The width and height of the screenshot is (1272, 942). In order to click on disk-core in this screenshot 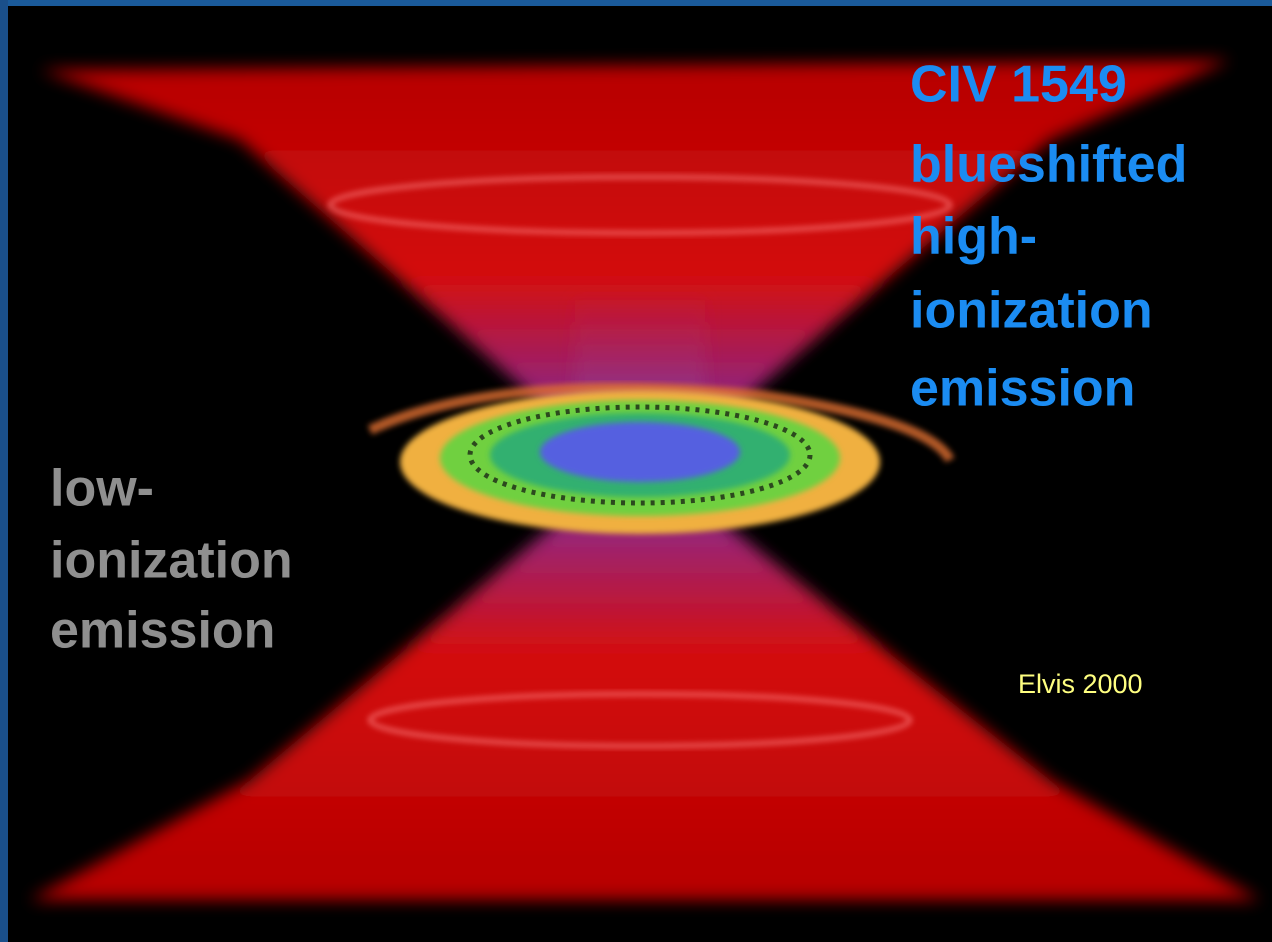, I will do `click(640, 452)`.